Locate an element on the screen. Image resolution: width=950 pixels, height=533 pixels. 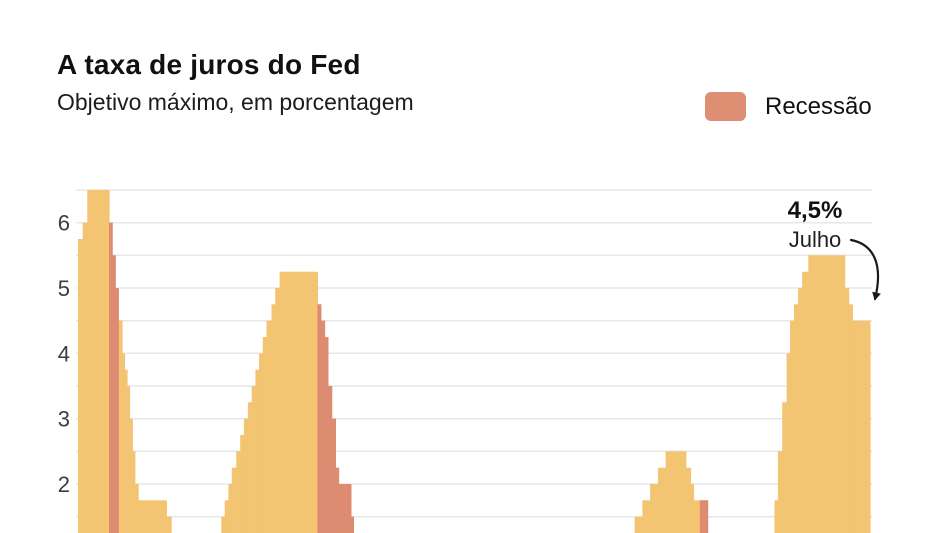
legend-label: Recessão is located at coordinates (818, 106).